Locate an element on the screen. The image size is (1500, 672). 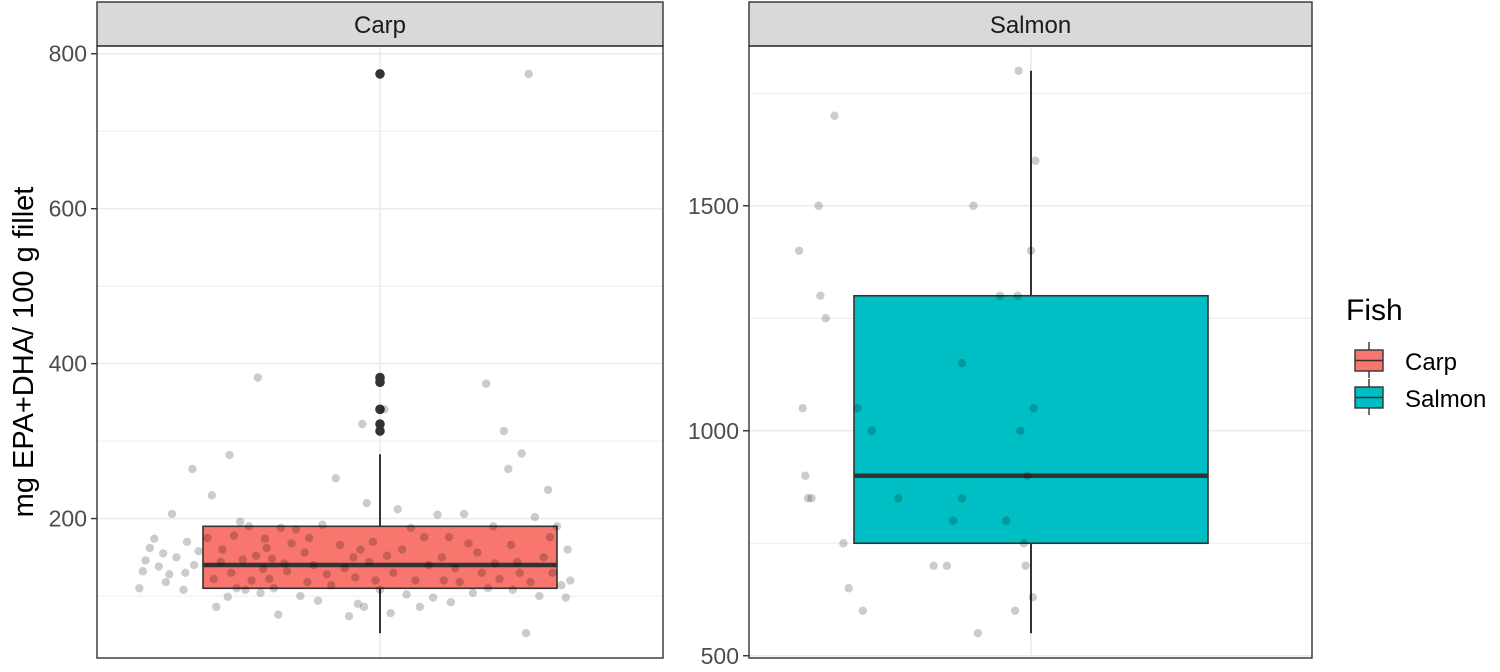
box is located at coordinates (380, 557).